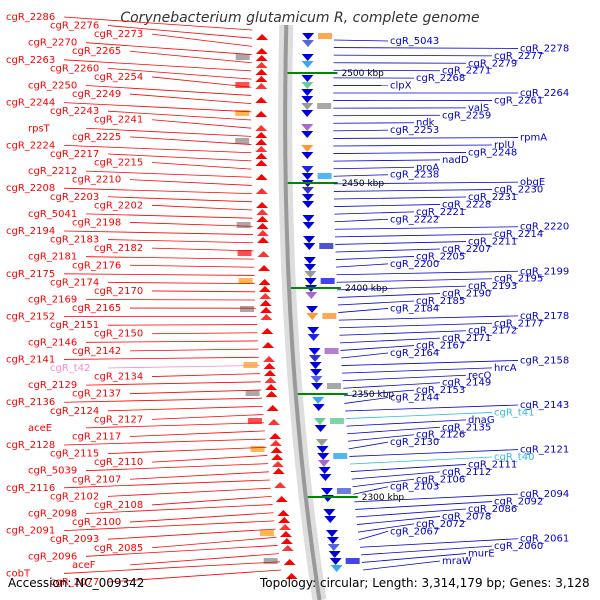 The height and width of the screenshot is (600, 600). I want to click on ruler-tick-label: 2300 kbp, so click(383, 498).